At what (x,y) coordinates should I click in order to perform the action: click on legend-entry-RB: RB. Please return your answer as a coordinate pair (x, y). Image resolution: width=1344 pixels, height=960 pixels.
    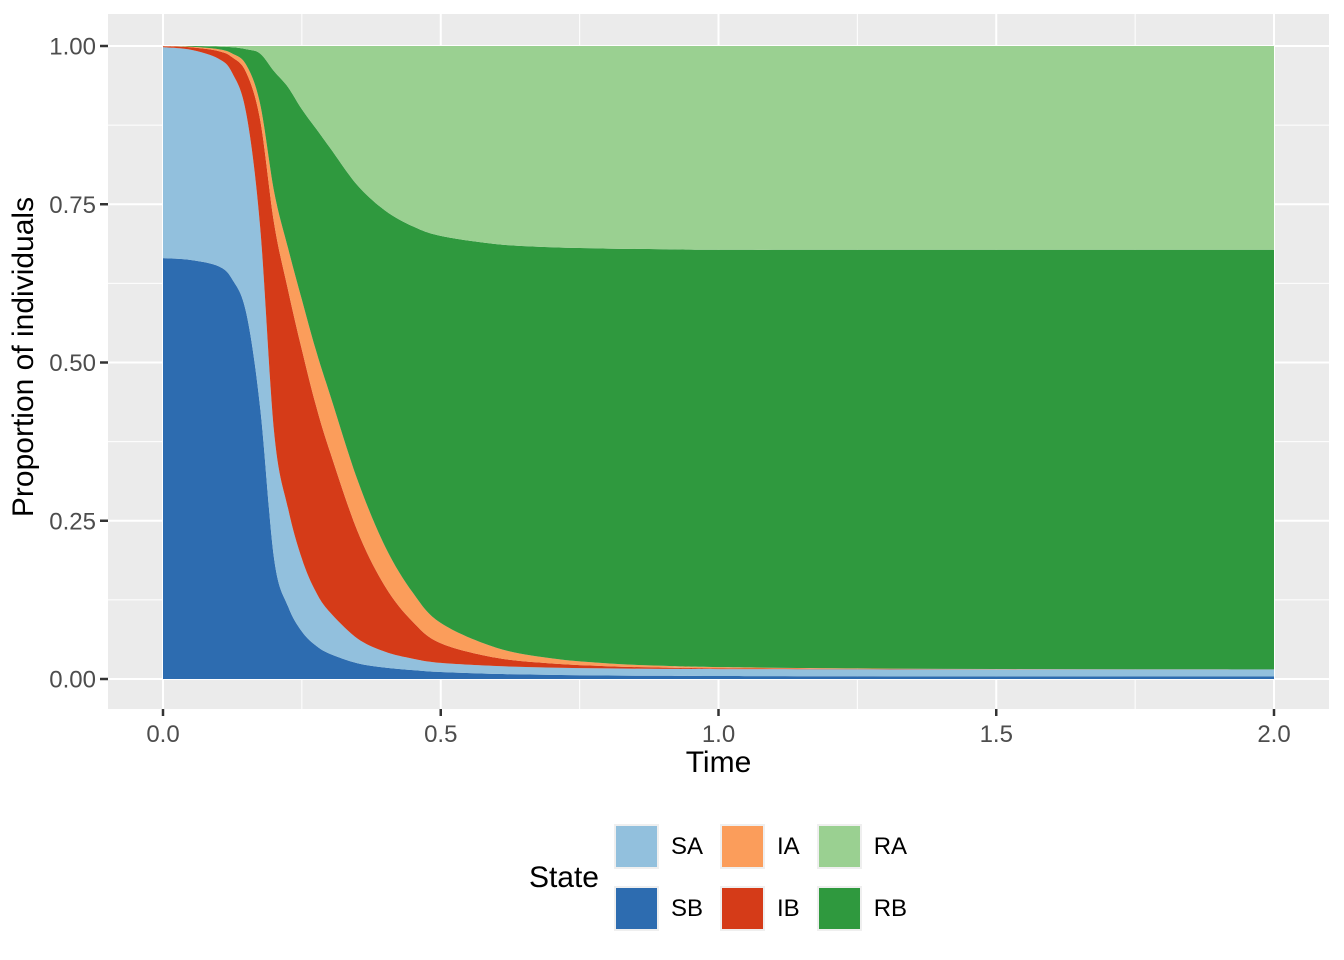
    Looking at the image, I should click on (862, 908).